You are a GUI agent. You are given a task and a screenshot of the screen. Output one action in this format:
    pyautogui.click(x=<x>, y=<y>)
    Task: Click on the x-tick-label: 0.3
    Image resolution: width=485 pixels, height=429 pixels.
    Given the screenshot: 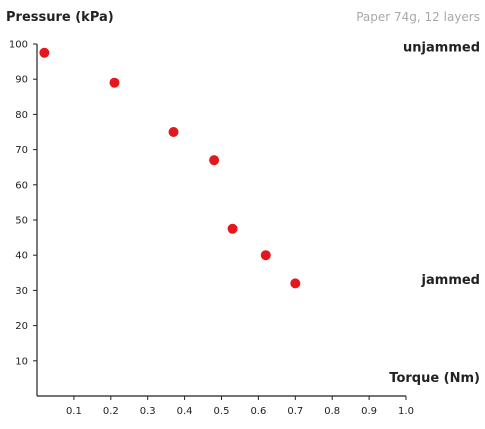 What is the action you would take?
    pyautogui.click(x=148, y=411)
    